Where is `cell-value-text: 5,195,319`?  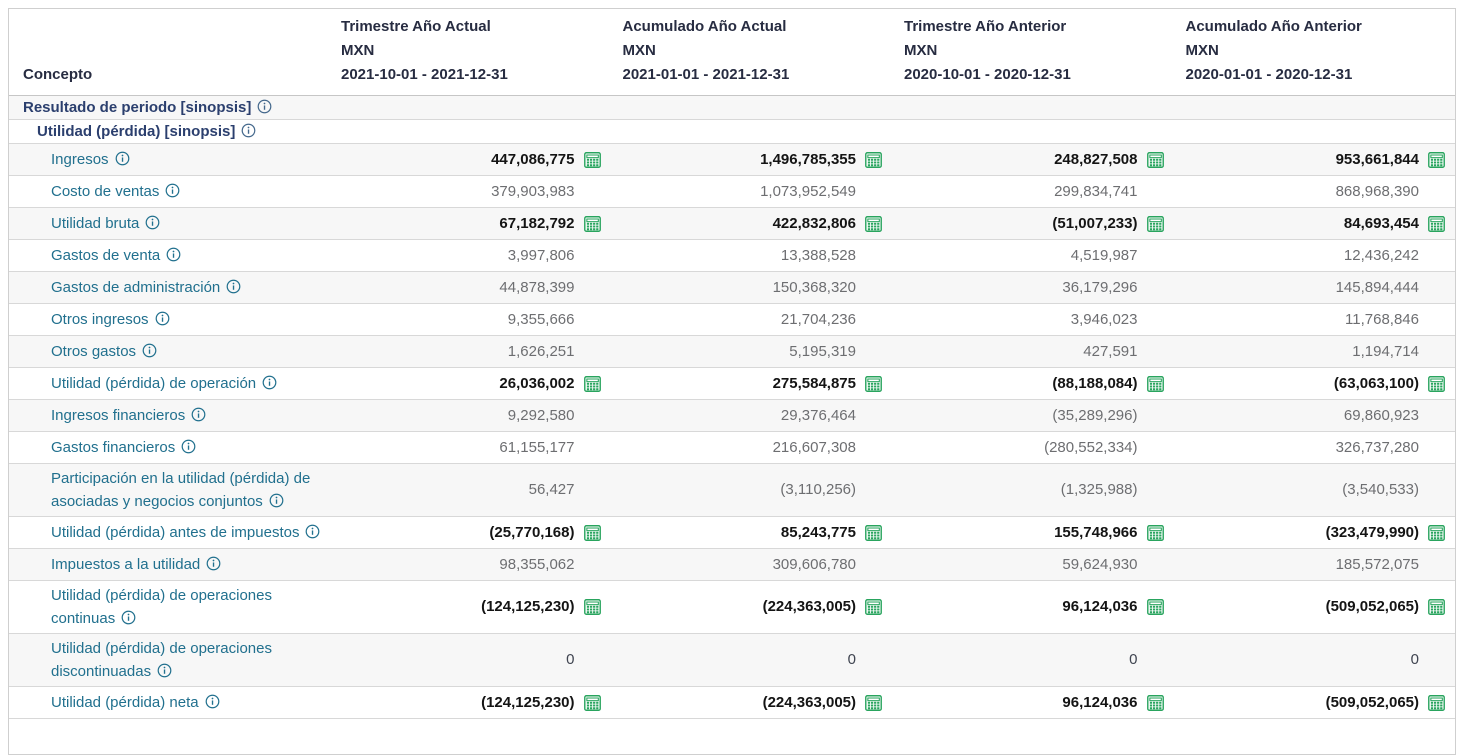 cell-value-text: 5,195,319 is located at coordinates (822, 351).